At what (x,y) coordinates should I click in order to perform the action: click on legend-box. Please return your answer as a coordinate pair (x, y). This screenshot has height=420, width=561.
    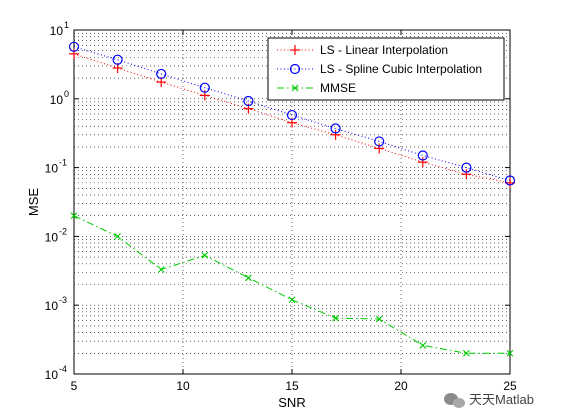
    Looking at the image, I should click on (386, 69).